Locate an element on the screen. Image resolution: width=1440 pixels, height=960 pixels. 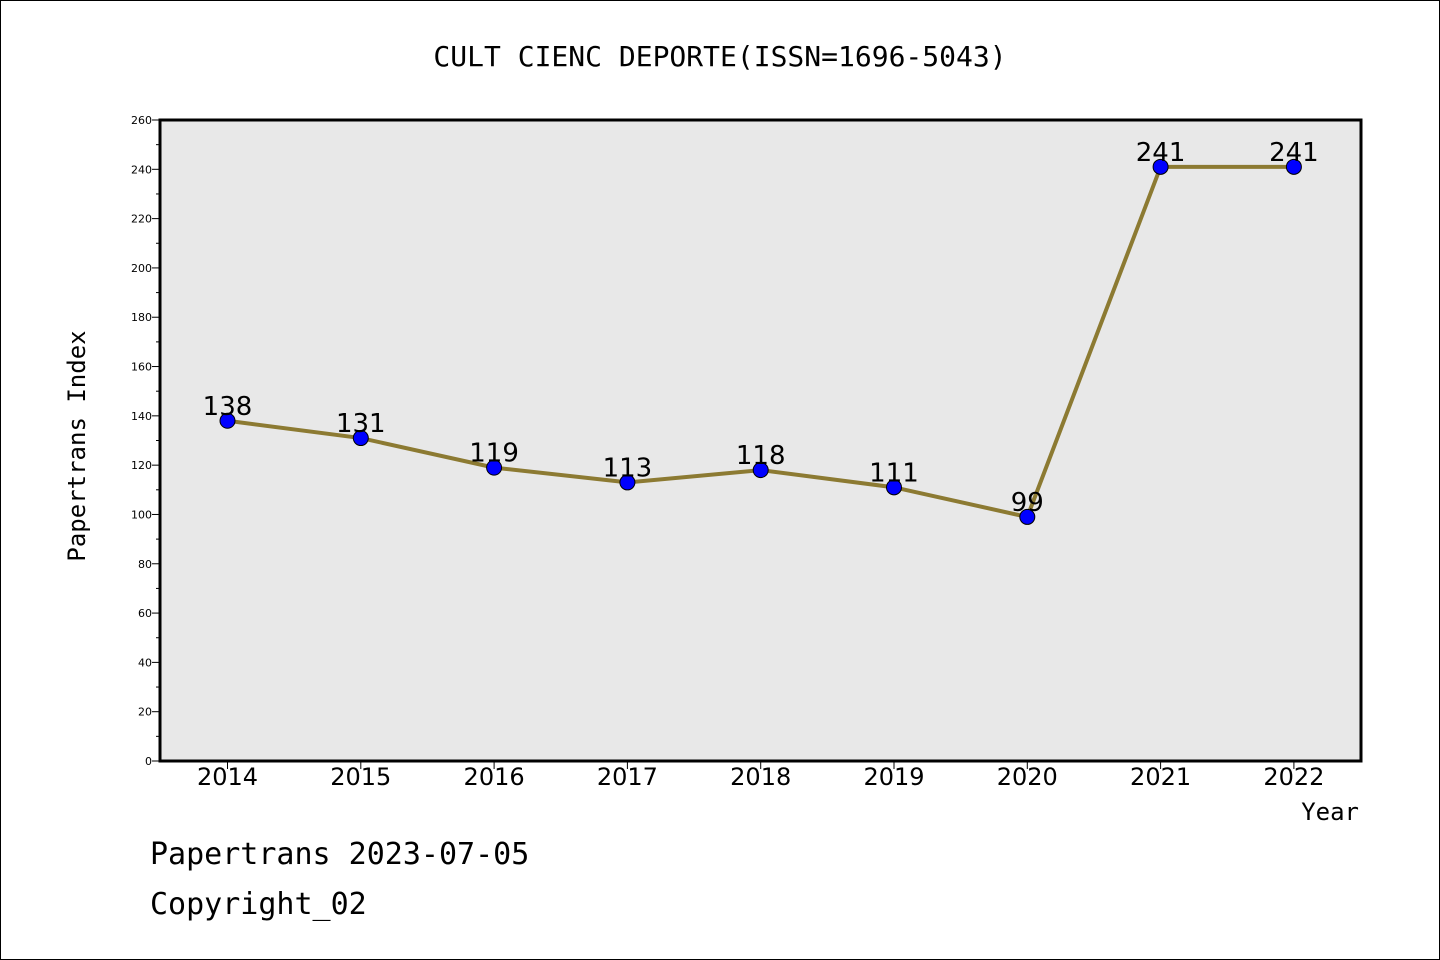
y-tick-label: 240 is located at coordinates (141, 169).